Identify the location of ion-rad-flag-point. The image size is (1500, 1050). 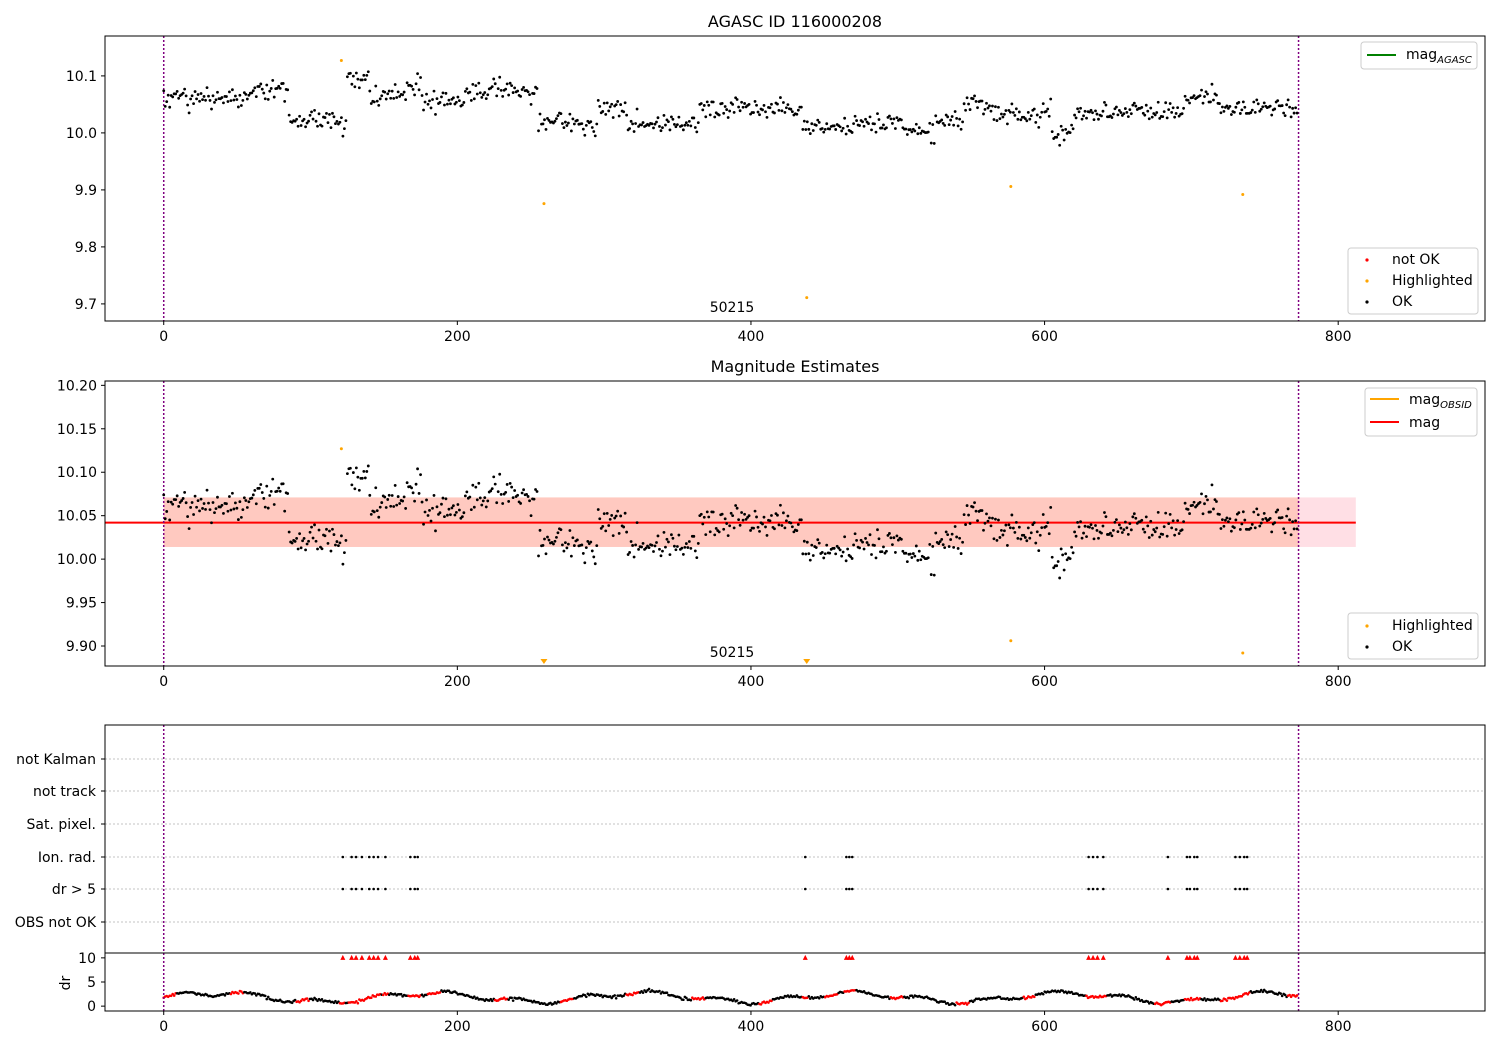
(846, 857).